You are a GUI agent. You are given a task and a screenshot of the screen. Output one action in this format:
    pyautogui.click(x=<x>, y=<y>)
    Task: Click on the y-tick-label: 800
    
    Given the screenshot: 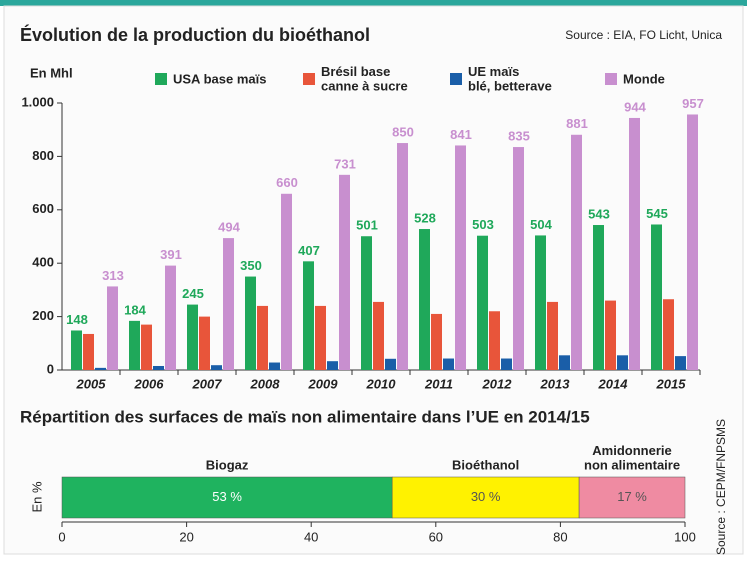 What is the action you would take?
    pyautogui.click(x=43, y=155)
    